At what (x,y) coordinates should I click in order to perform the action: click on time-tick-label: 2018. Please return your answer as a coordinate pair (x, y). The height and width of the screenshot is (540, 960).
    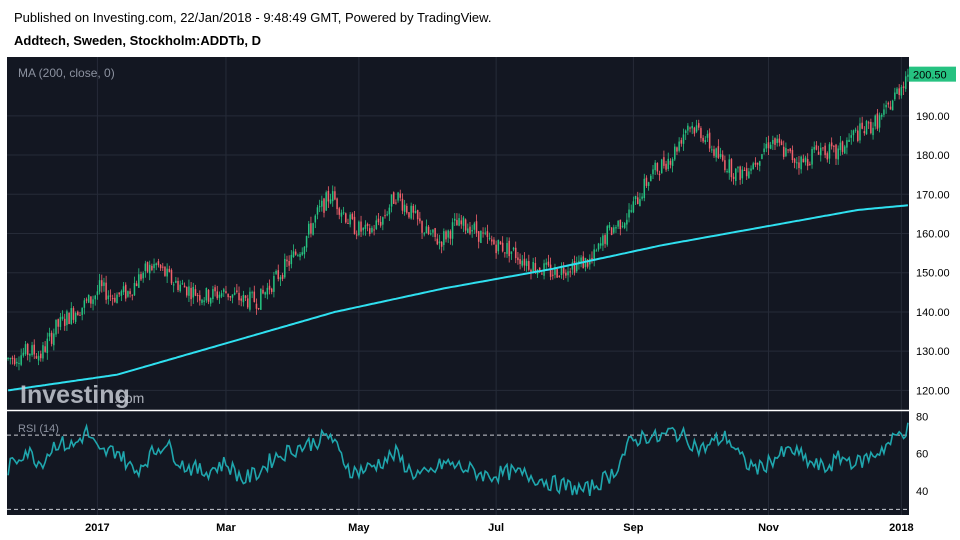
    Looking at the image, I should click on (901, 528).